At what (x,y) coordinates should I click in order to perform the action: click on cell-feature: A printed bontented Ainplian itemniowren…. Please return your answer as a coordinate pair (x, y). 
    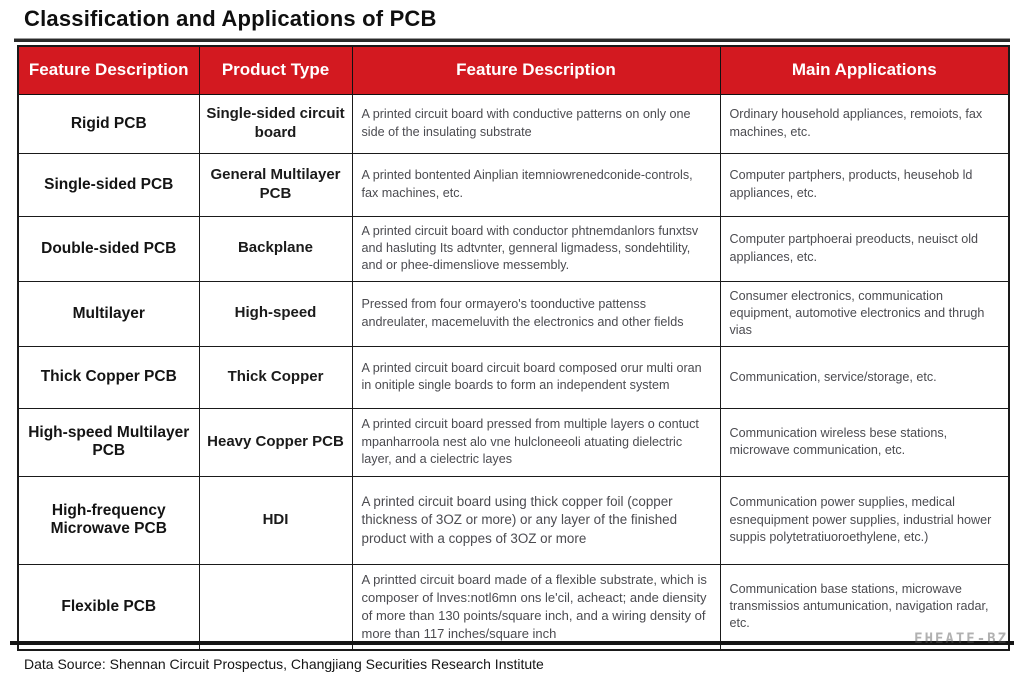
    Looking at the image, I should click on (536, 184).